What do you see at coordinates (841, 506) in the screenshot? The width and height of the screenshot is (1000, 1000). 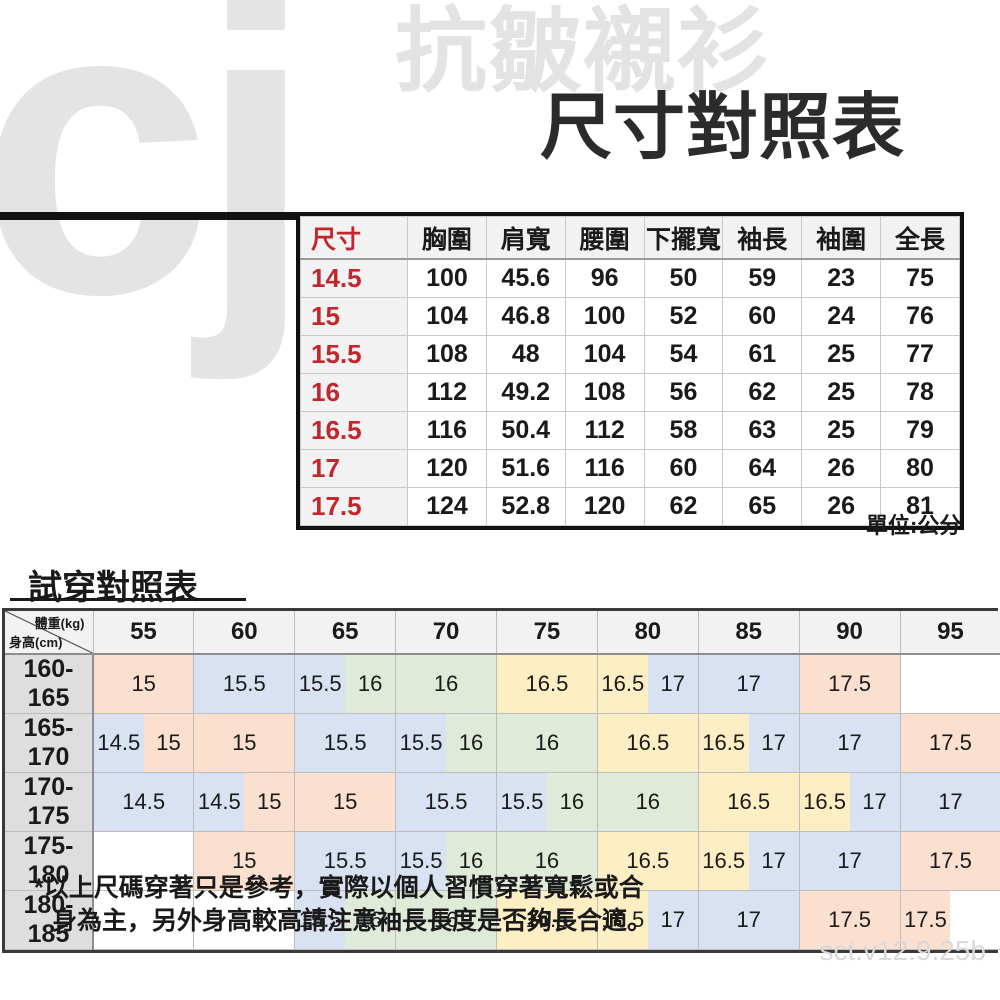 I see `size-cell: 26` at bounding box center [841, 506].